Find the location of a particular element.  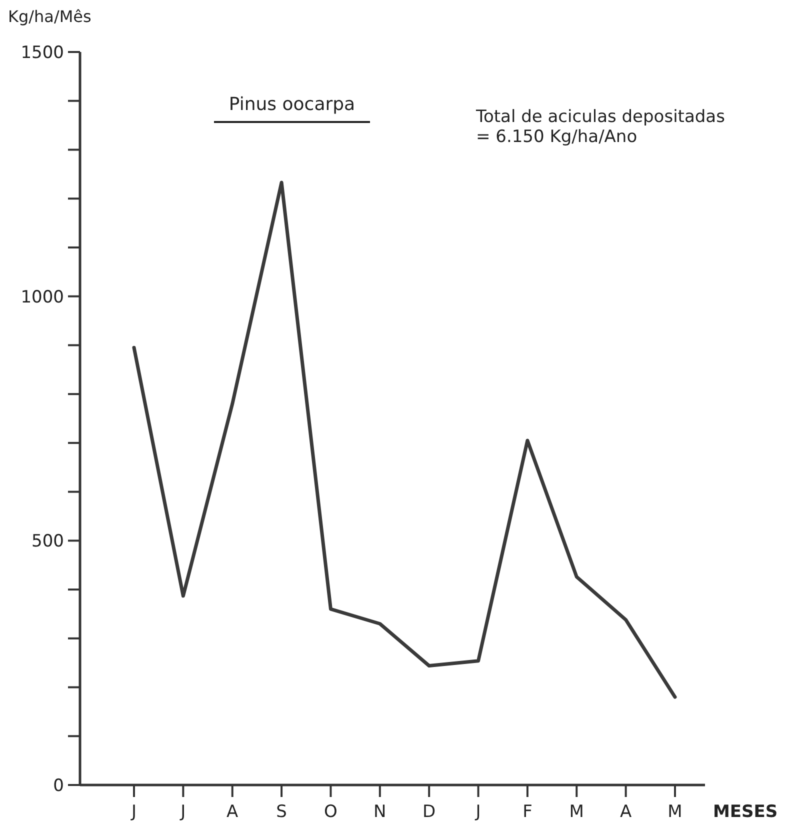

y-tick-label: 1500 is located at coordinates (42, 52).